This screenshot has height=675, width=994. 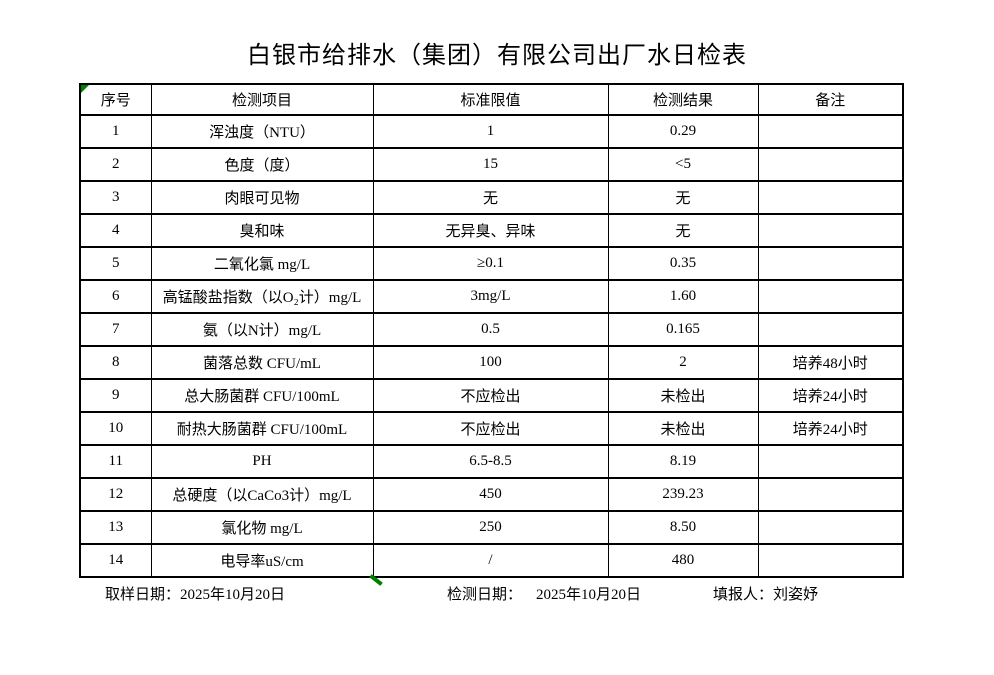 I want to click on test-date: 检测日期： 2025年10月20日, so click(x=544, y=593).